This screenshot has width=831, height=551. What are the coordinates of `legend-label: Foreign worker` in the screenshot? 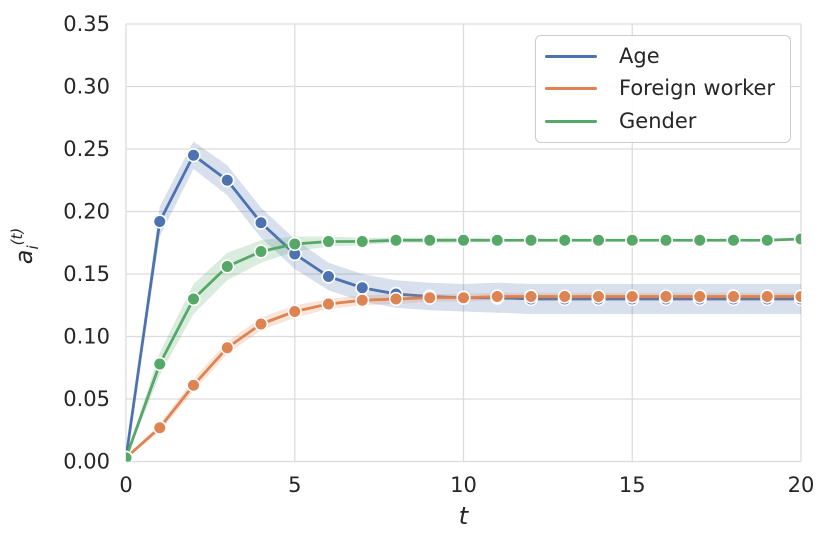 It's located at (697, 88).